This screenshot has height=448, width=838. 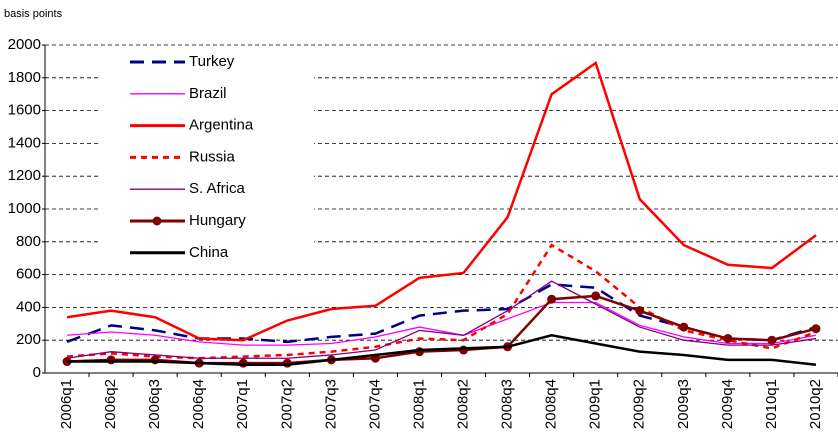 What do you see at coordinates (217, 220) in the screenshot?
I see `legend-label: Hungary` at bounding box center [217, 220].